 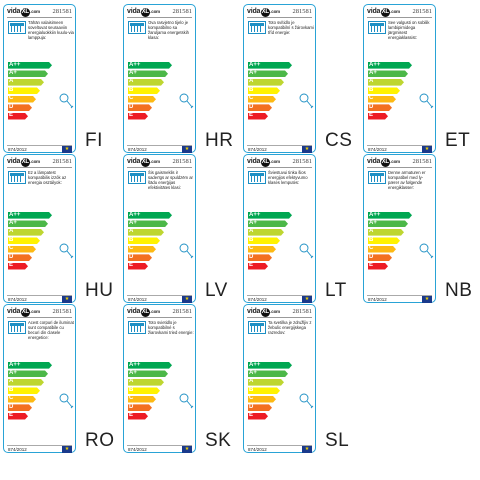 I want to click on language-code: NB, so click(x=459, y=290).